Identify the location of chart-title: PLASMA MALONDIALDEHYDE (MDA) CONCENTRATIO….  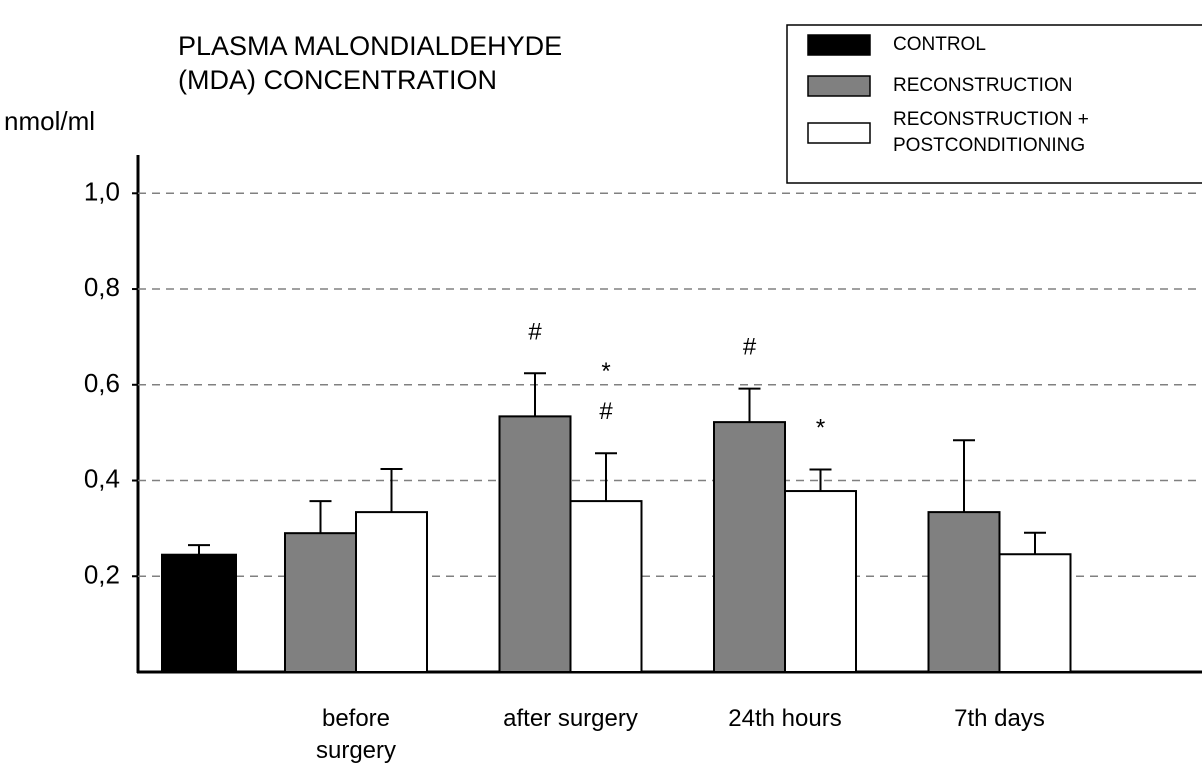
(370, 63).